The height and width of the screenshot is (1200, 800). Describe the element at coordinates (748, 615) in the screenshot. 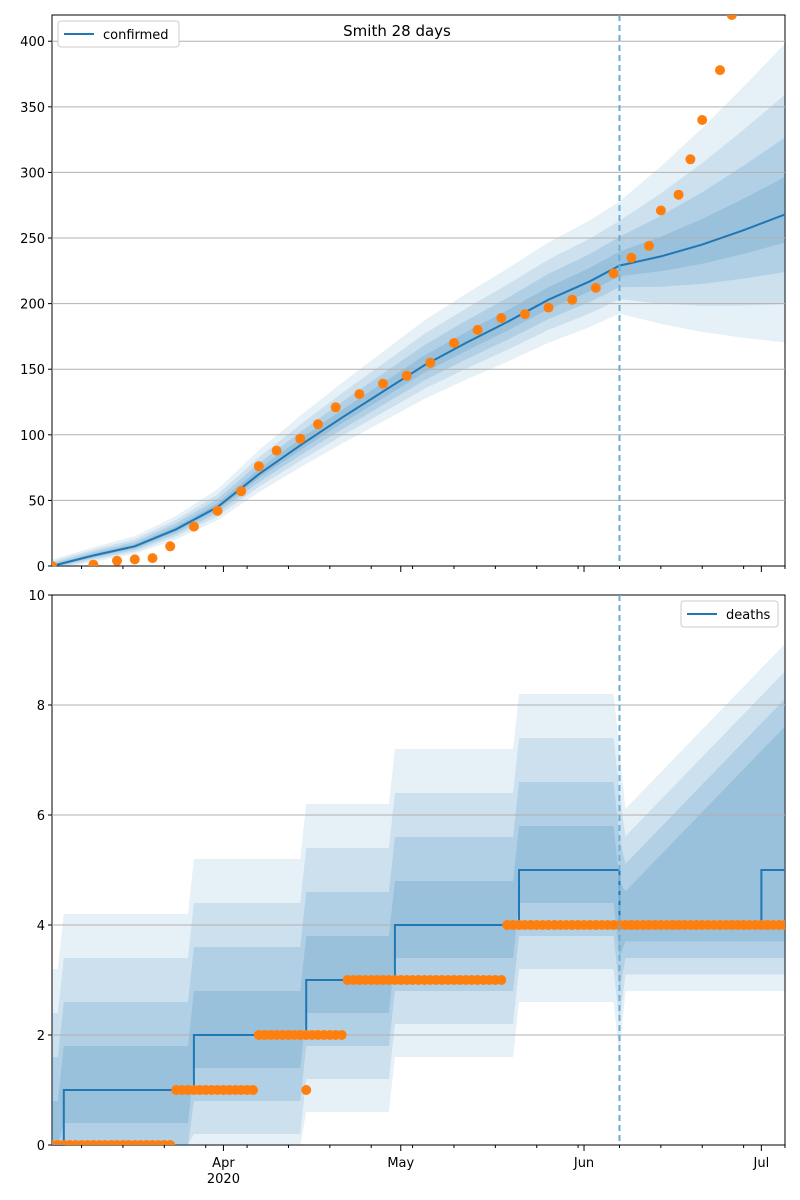

I see `legend-deaths-label: deaths` at that location.